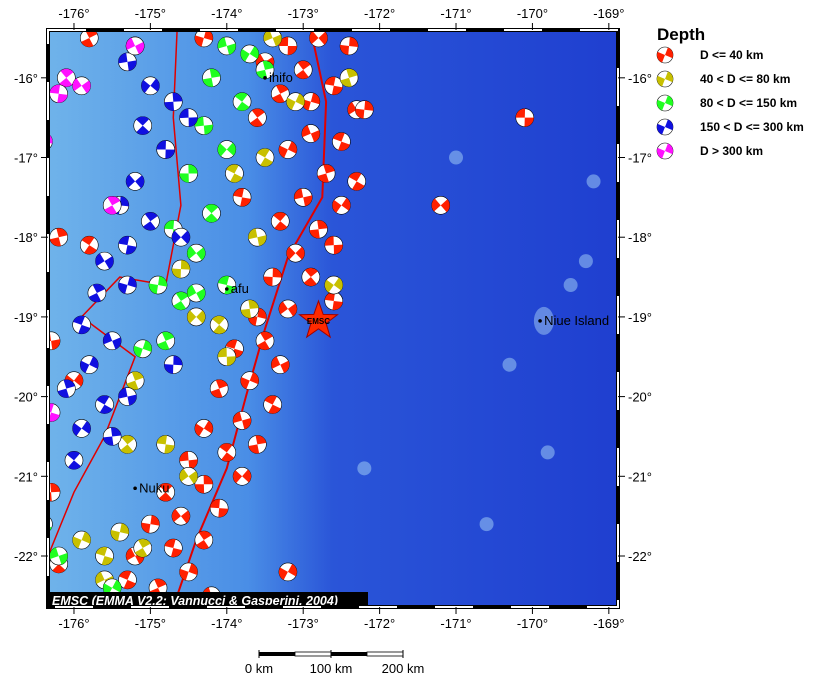 Image resolution: width=818 pixels, height=684 pixels. I want to click on lon-label-bottom: -175°, so click(150, 623).